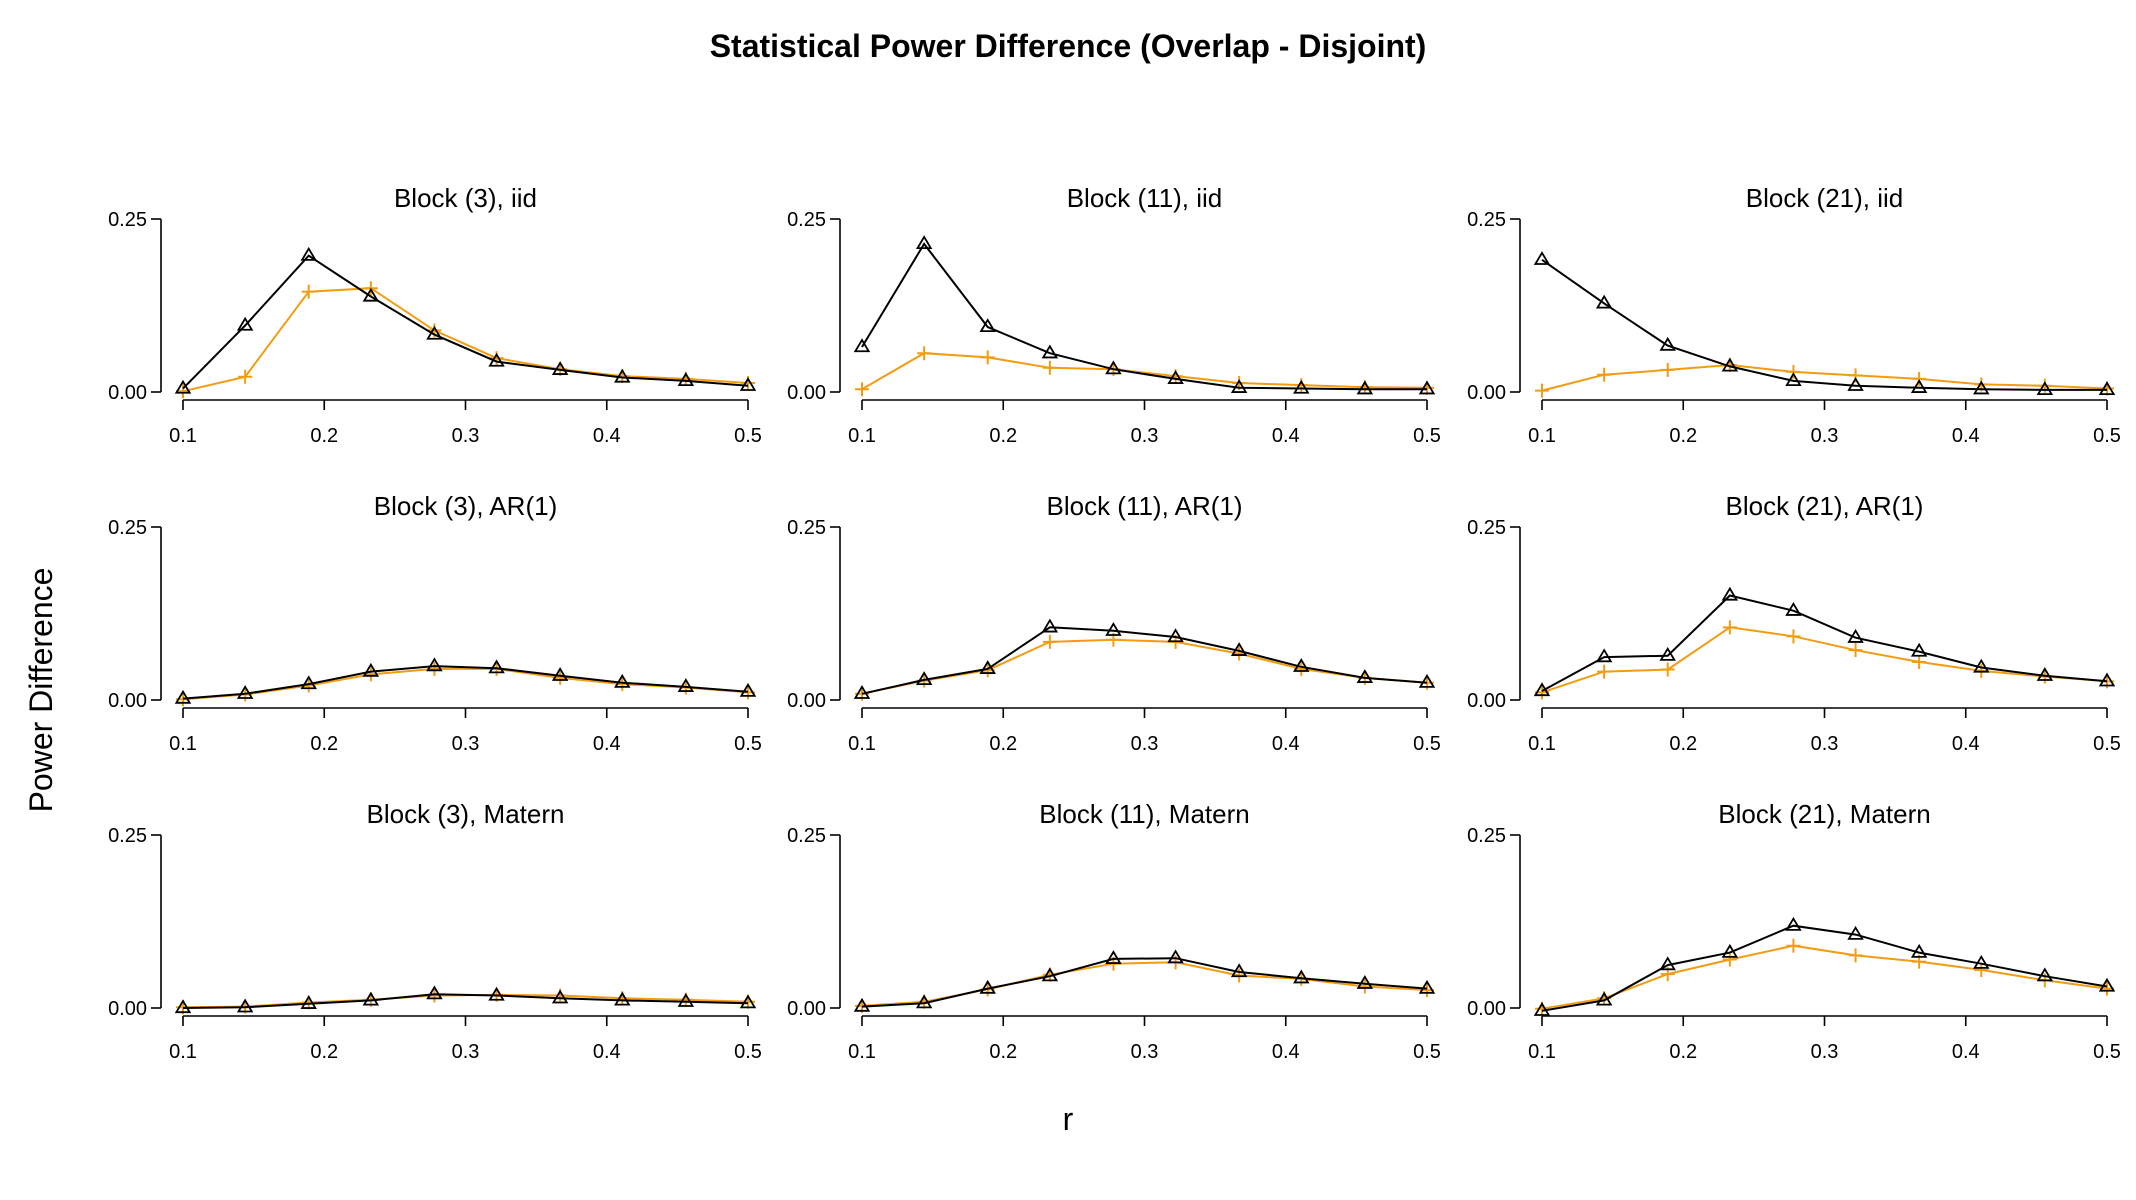 Image resolution: width=2136 pixels, height=1200 pixels. Describe the element at coordinates (1825, 198) in the screenshot. I see `panel-title: Block (21), iid` at that location.